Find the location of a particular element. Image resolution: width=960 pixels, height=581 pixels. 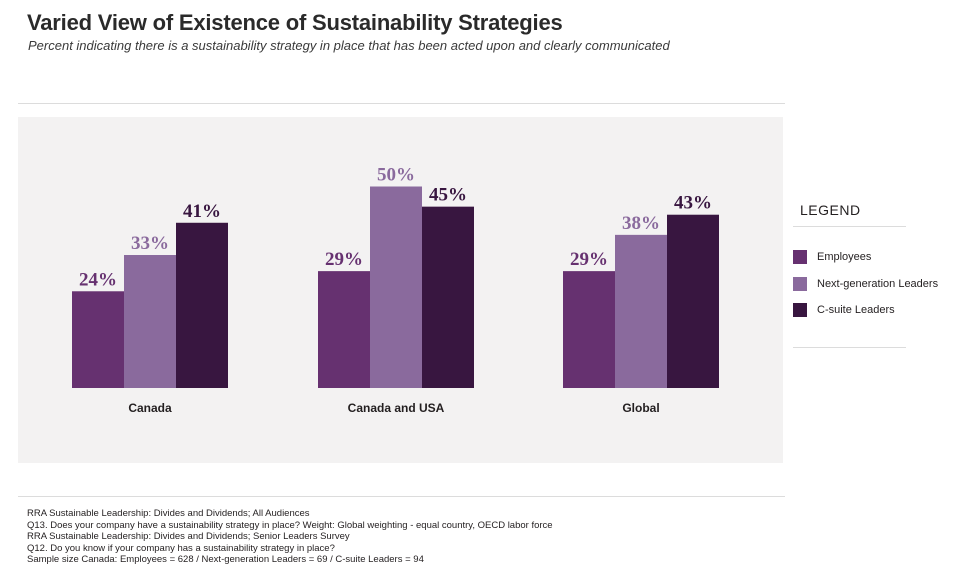

bar-global-c-suite-leaders is located at coordinates (693, 301).